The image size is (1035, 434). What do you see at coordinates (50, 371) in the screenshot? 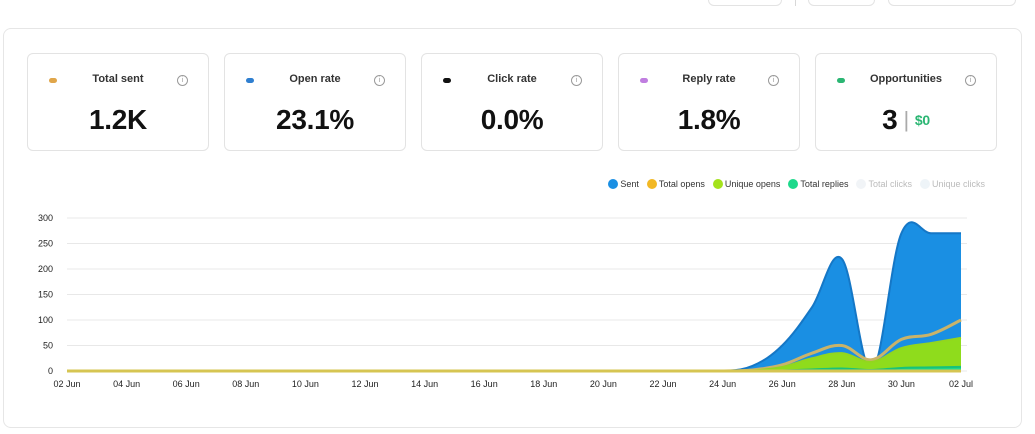
I see `y-tick-label: 0` at bounding box center [50, 371].